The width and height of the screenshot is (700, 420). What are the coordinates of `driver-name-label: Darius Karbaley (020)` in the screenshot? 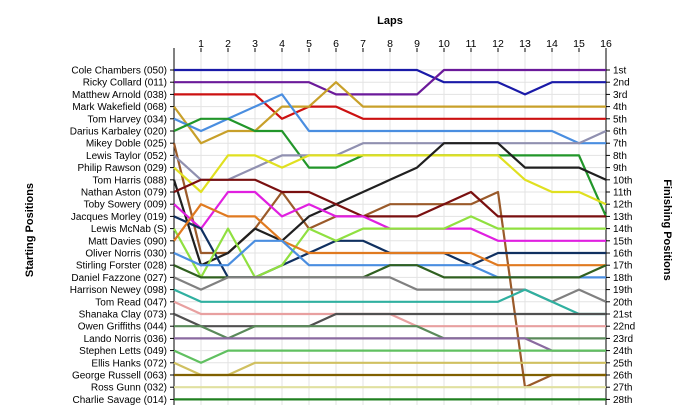 It's located at (118, 132).